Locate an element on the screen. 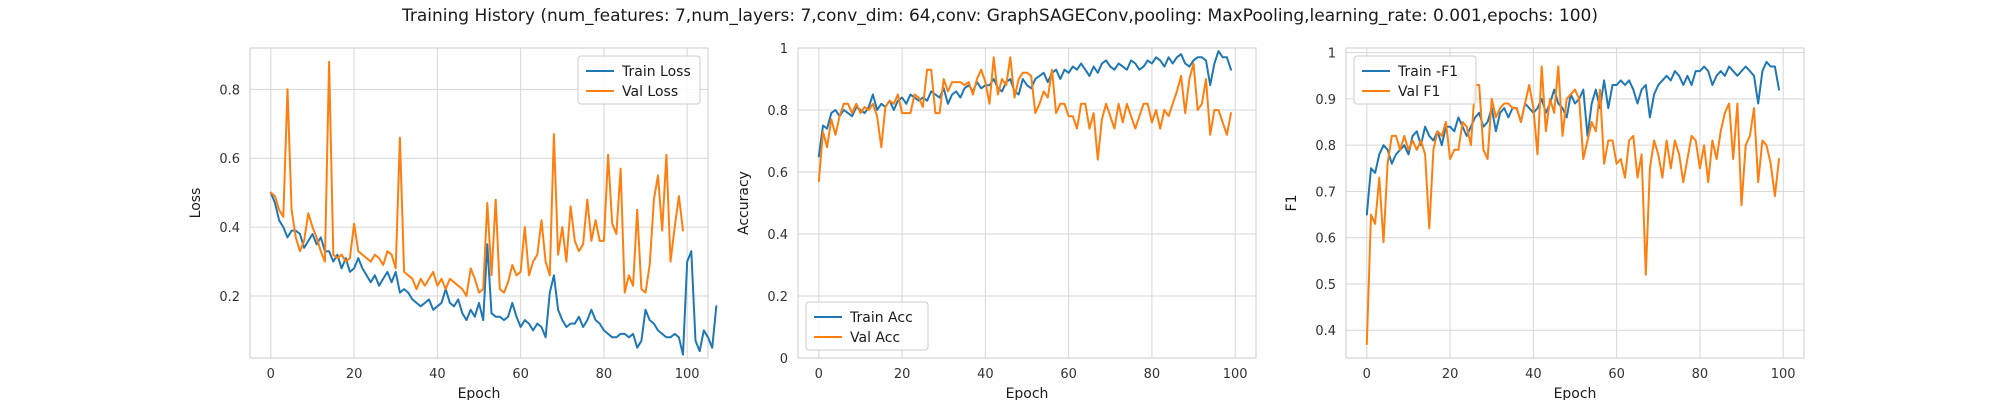 This screenshot has height=400, width=2000. y-axis-label: Accuracy is located at coordinates (744, 203).